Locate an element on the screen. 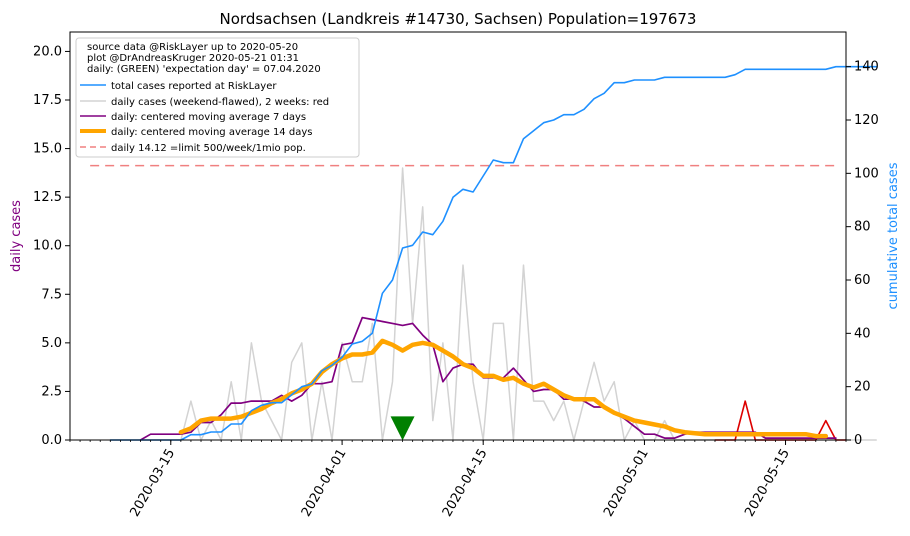 The image size is (910, 536). y-right-tick-label: 0 is located at coordinates (858, 440).